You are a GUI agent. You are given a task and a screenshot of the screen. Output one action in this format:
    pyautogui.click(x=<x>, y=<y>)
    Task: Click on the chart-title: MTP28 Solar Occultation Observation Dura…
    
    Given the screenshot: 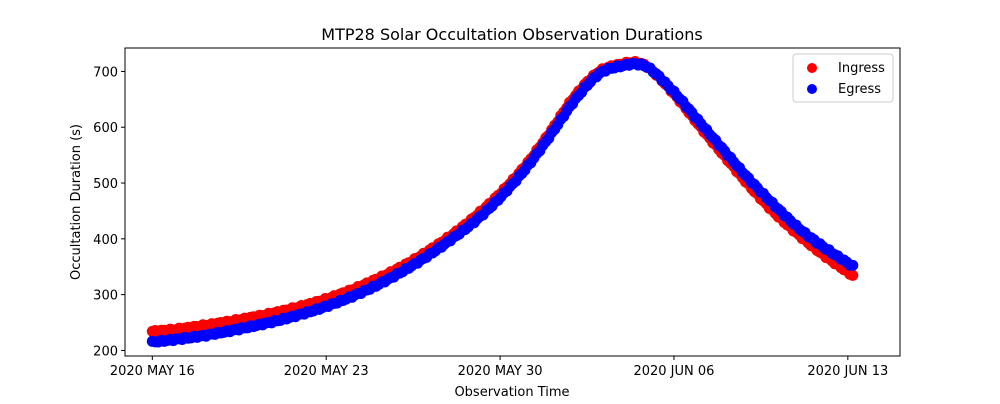 What is the action you would take?
    pyautogui.click(x=511, y=34)
    